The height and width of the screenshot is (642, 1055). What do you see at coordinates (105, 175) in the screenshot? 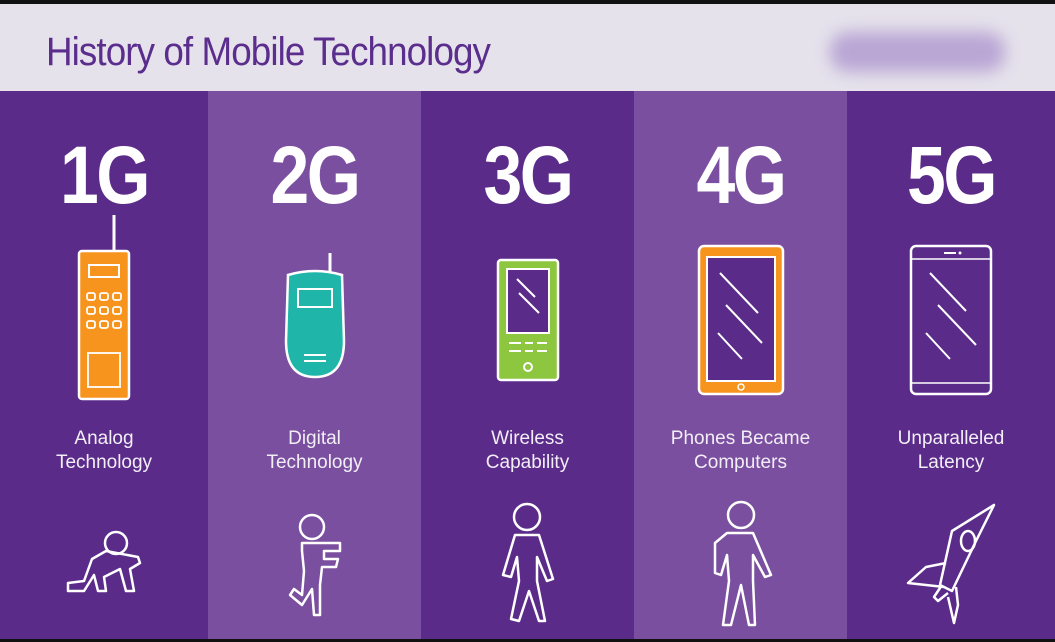
I see `generation-label: 1G` at bounding box center [105, 175].